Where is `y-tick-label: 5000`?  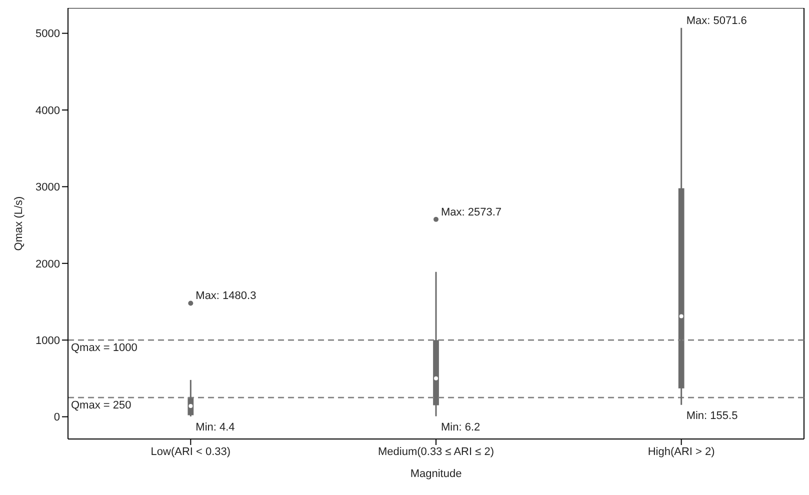 y-tick-label: 5000 is located at coordinates (48, 34).